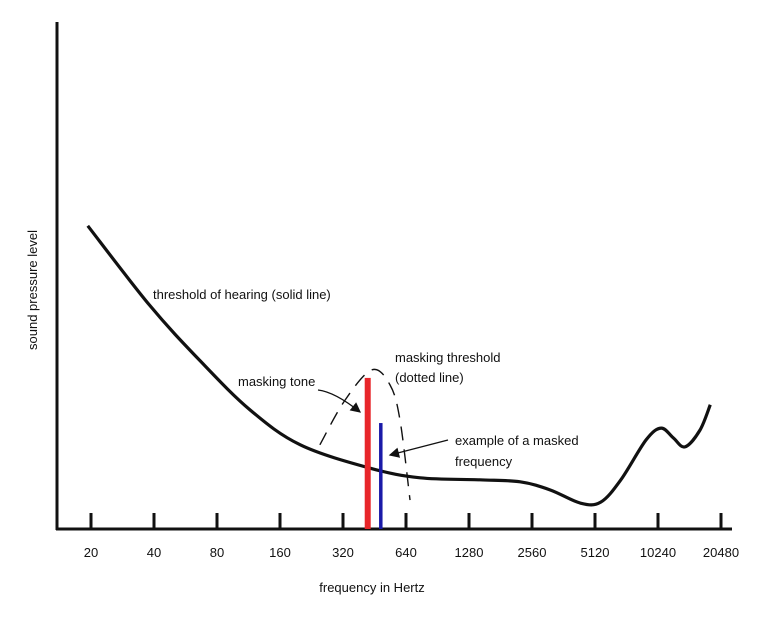 This screenshot has width=768, height=624. I want to click on masked-frequency-bar, so click(381, 476).